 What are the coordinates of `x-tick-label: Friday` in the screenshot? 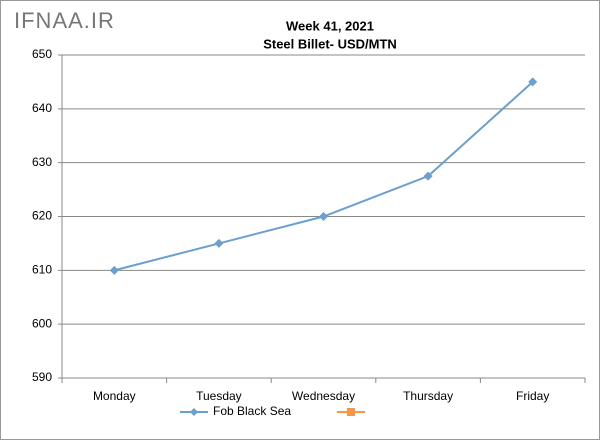 It's located at (532, 396).